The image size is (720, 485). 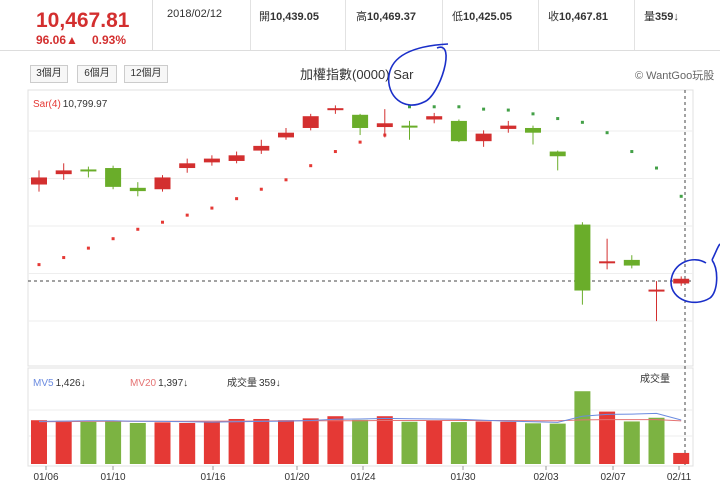 I want to click on annotation-circle-title, so click(x=418, y=74).